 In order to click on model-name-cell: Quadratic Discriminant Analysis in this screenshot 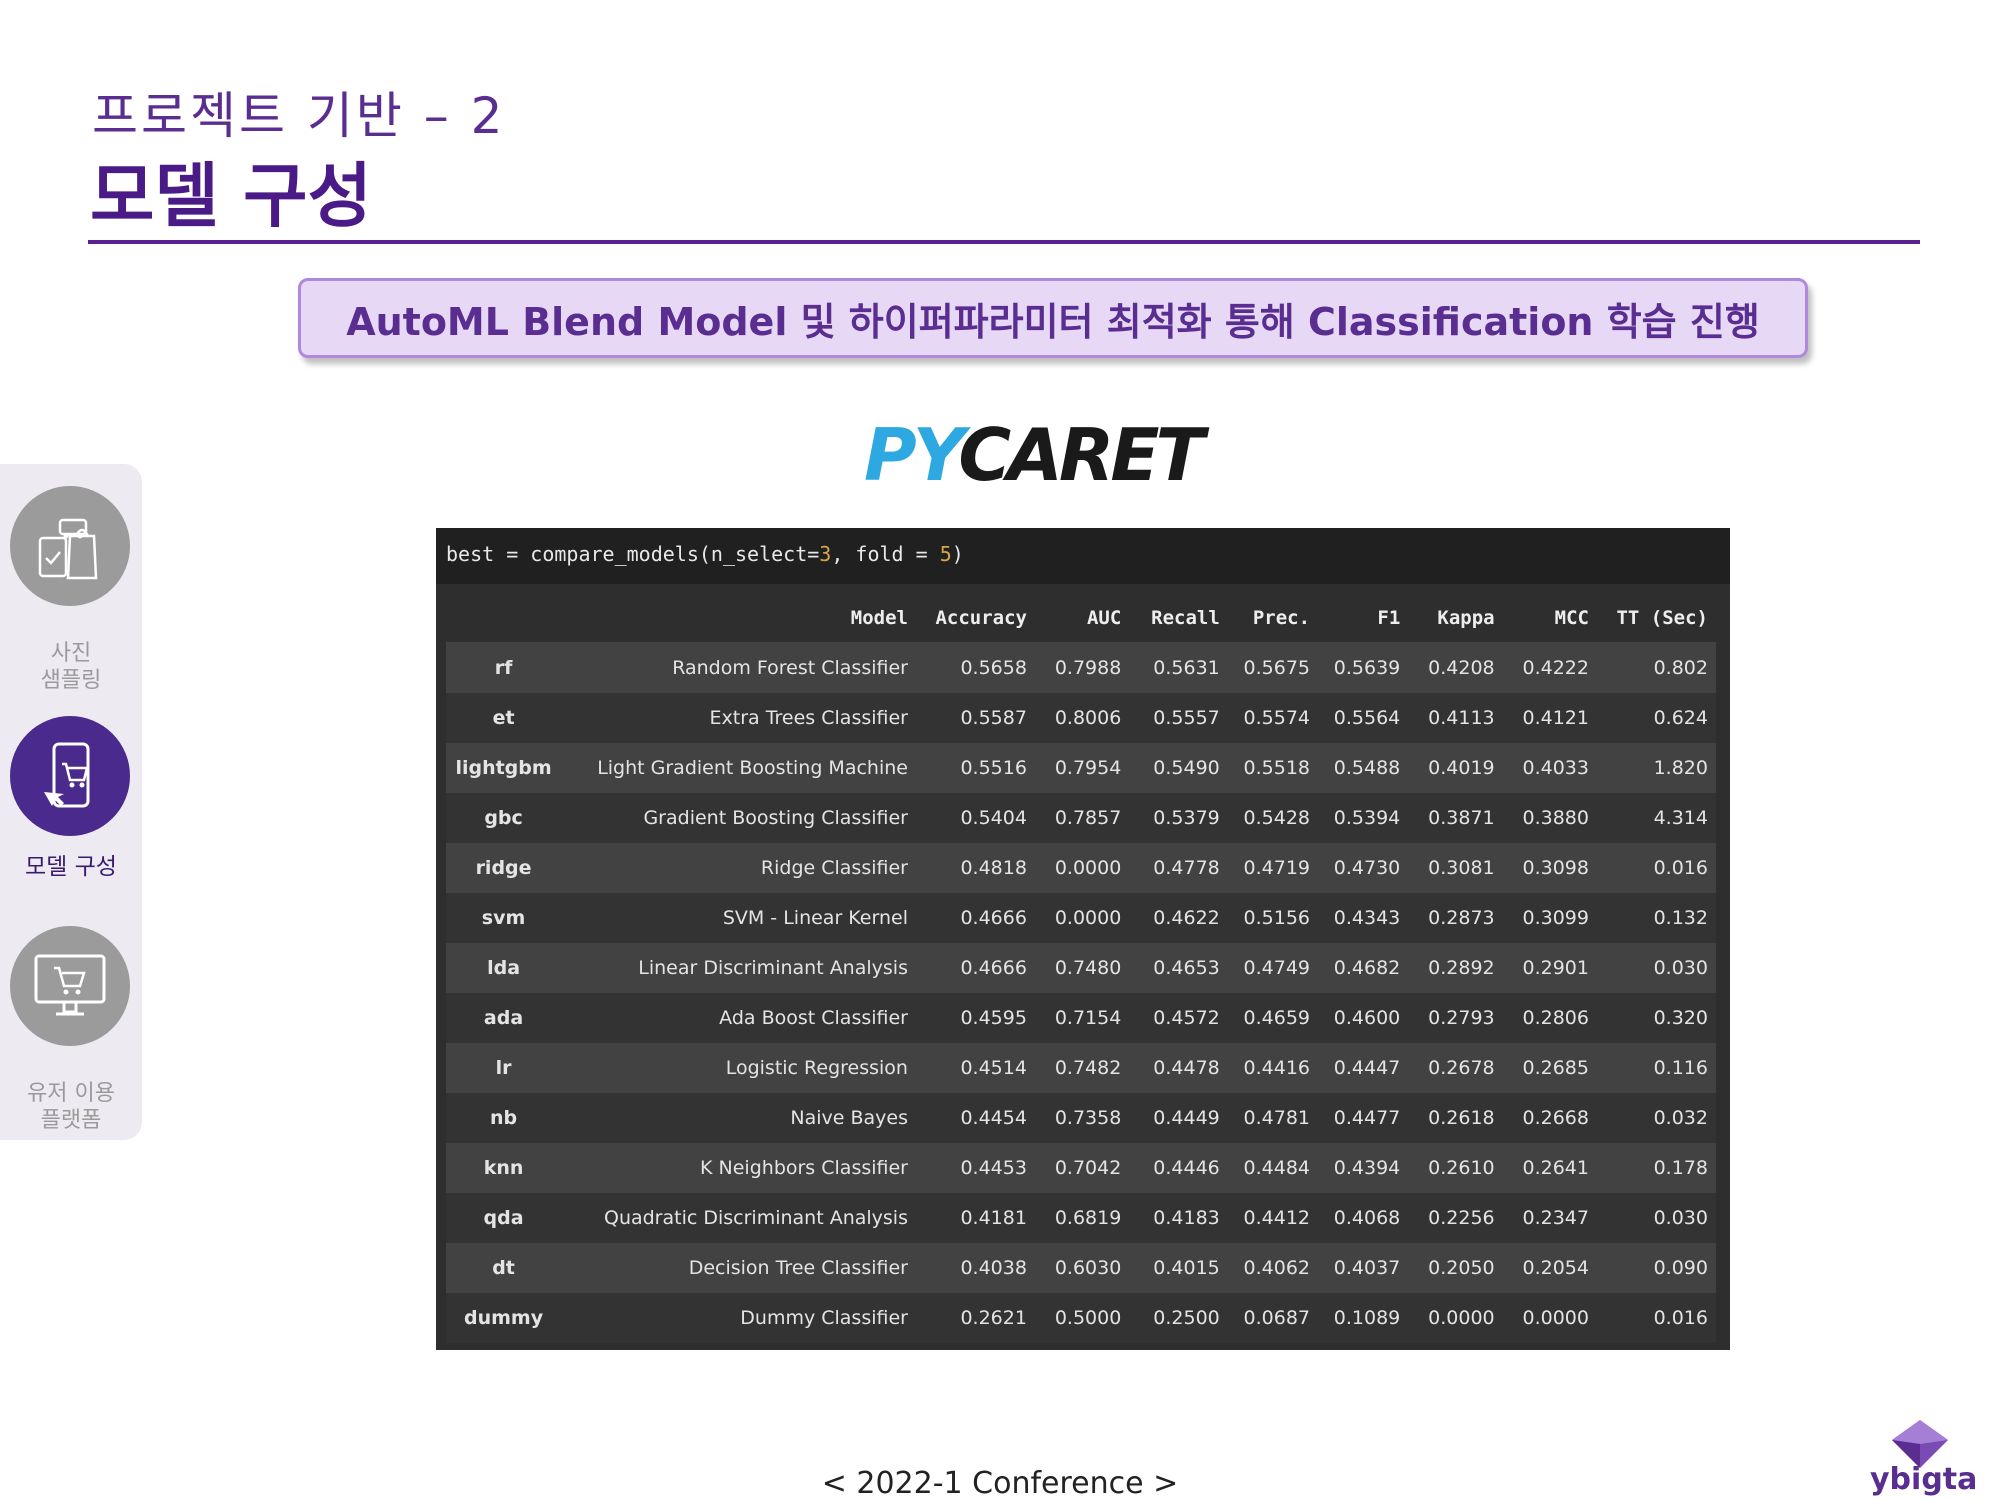, I will do `click(738, 1218)`.